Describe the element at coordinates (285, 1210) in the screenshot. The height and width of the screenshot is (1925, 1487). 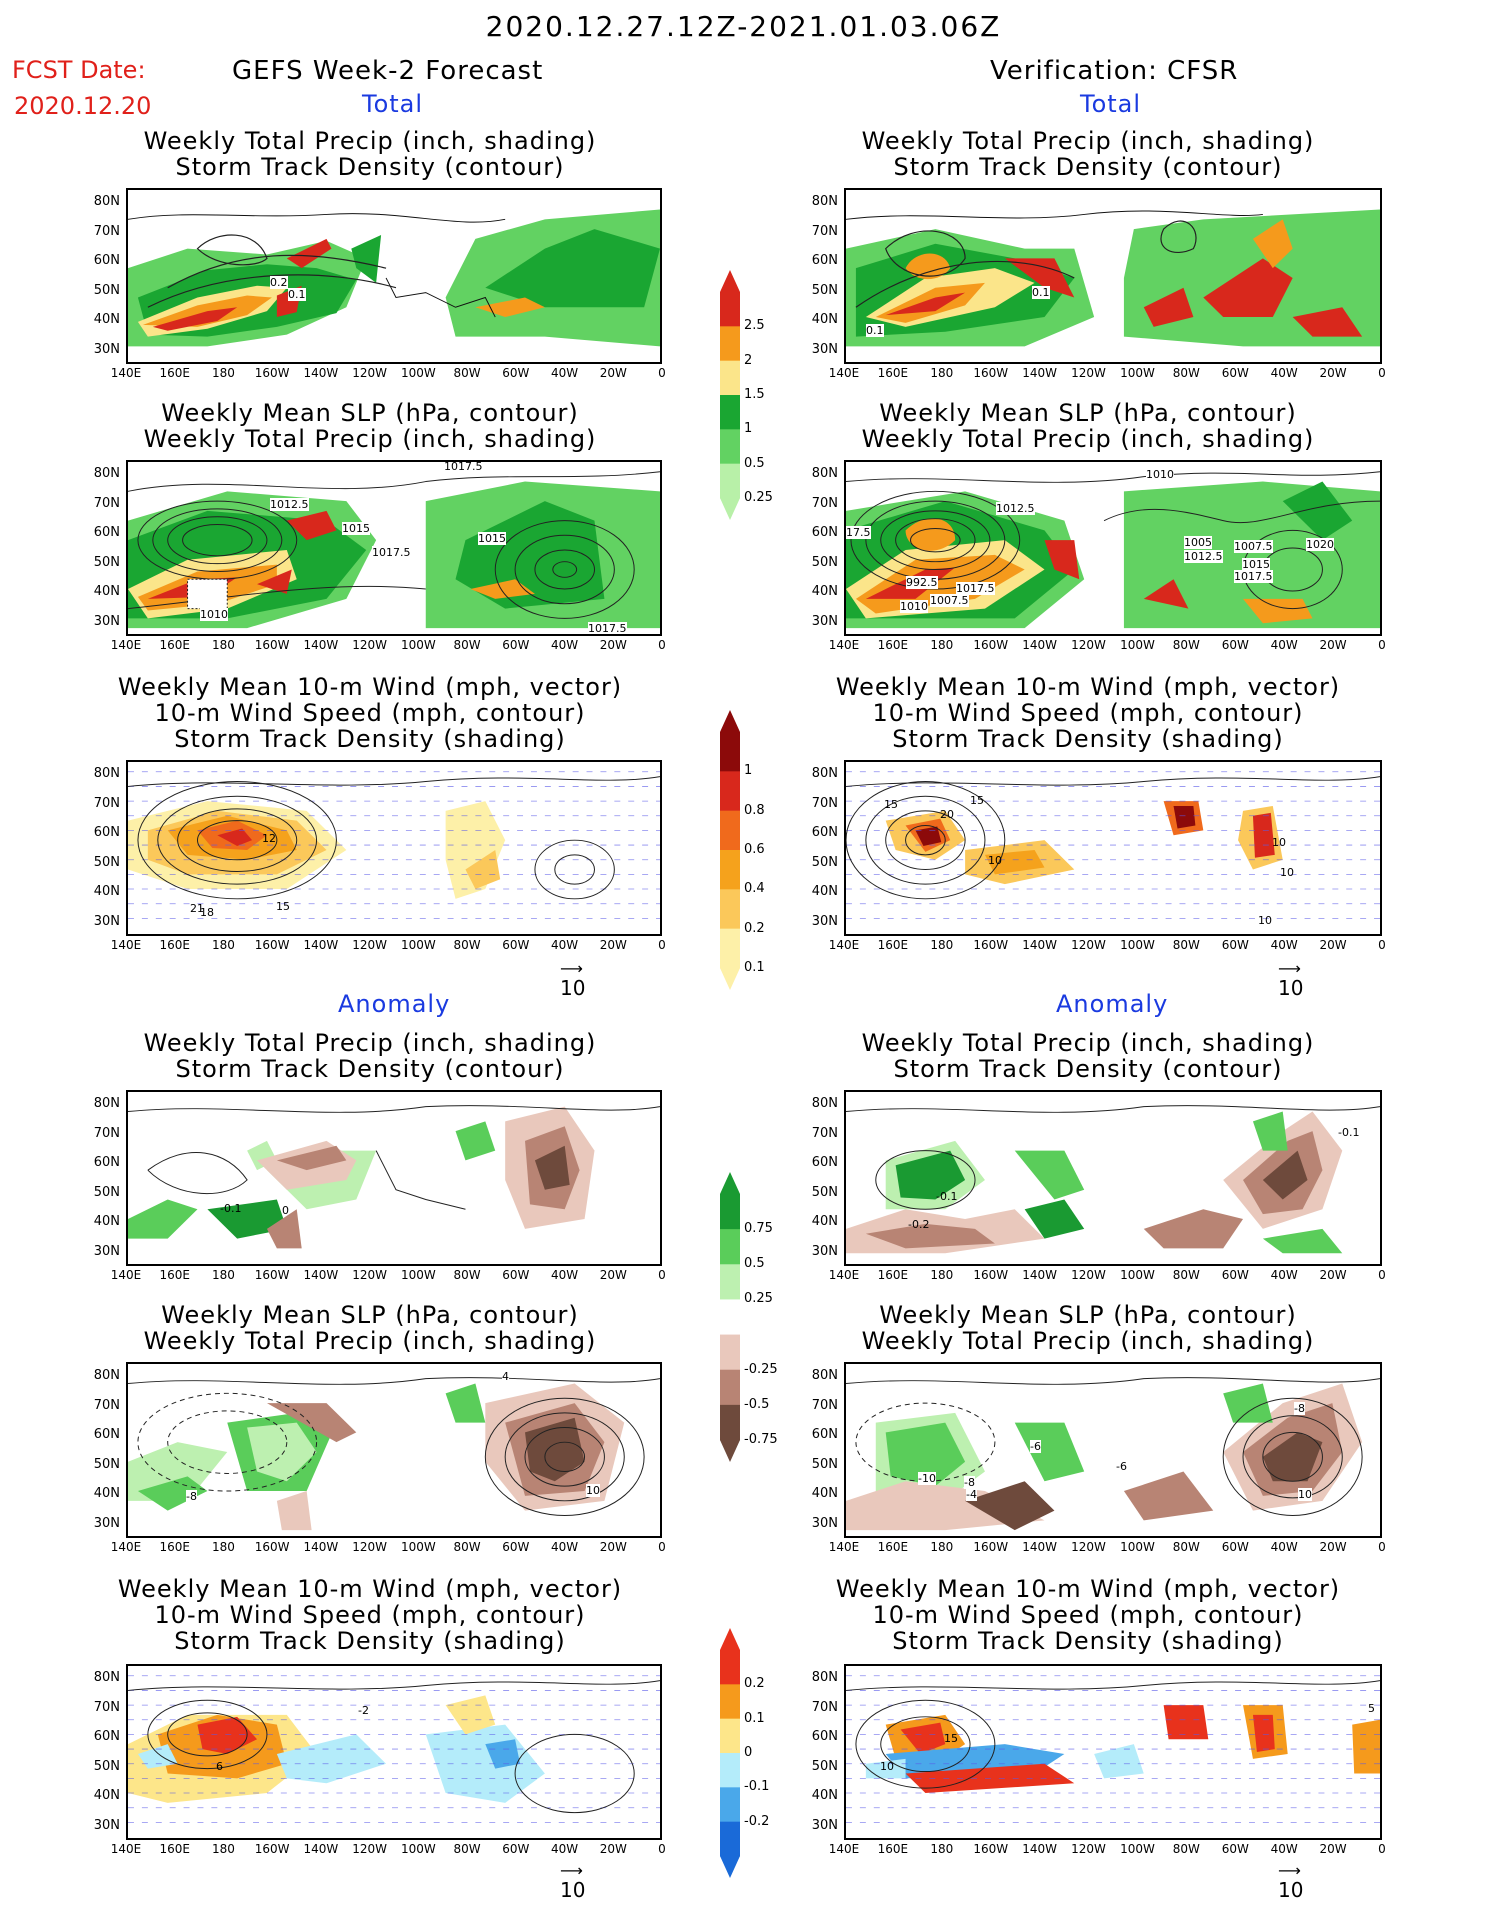
I see `contour-label: 0` at that location.